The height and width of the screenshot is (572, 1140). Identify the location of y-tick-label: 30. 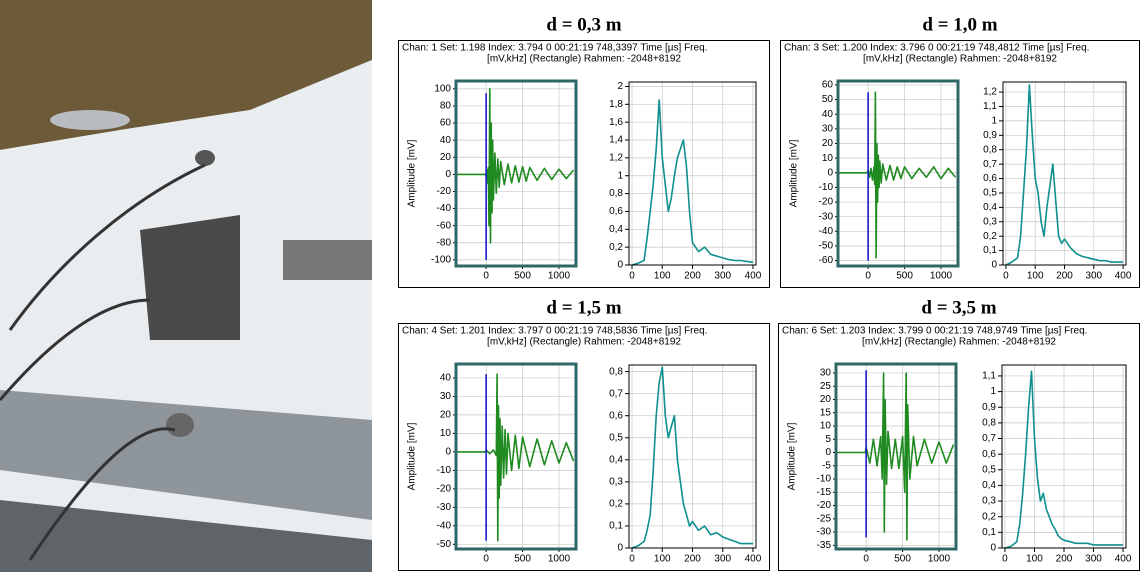
(446, 396).